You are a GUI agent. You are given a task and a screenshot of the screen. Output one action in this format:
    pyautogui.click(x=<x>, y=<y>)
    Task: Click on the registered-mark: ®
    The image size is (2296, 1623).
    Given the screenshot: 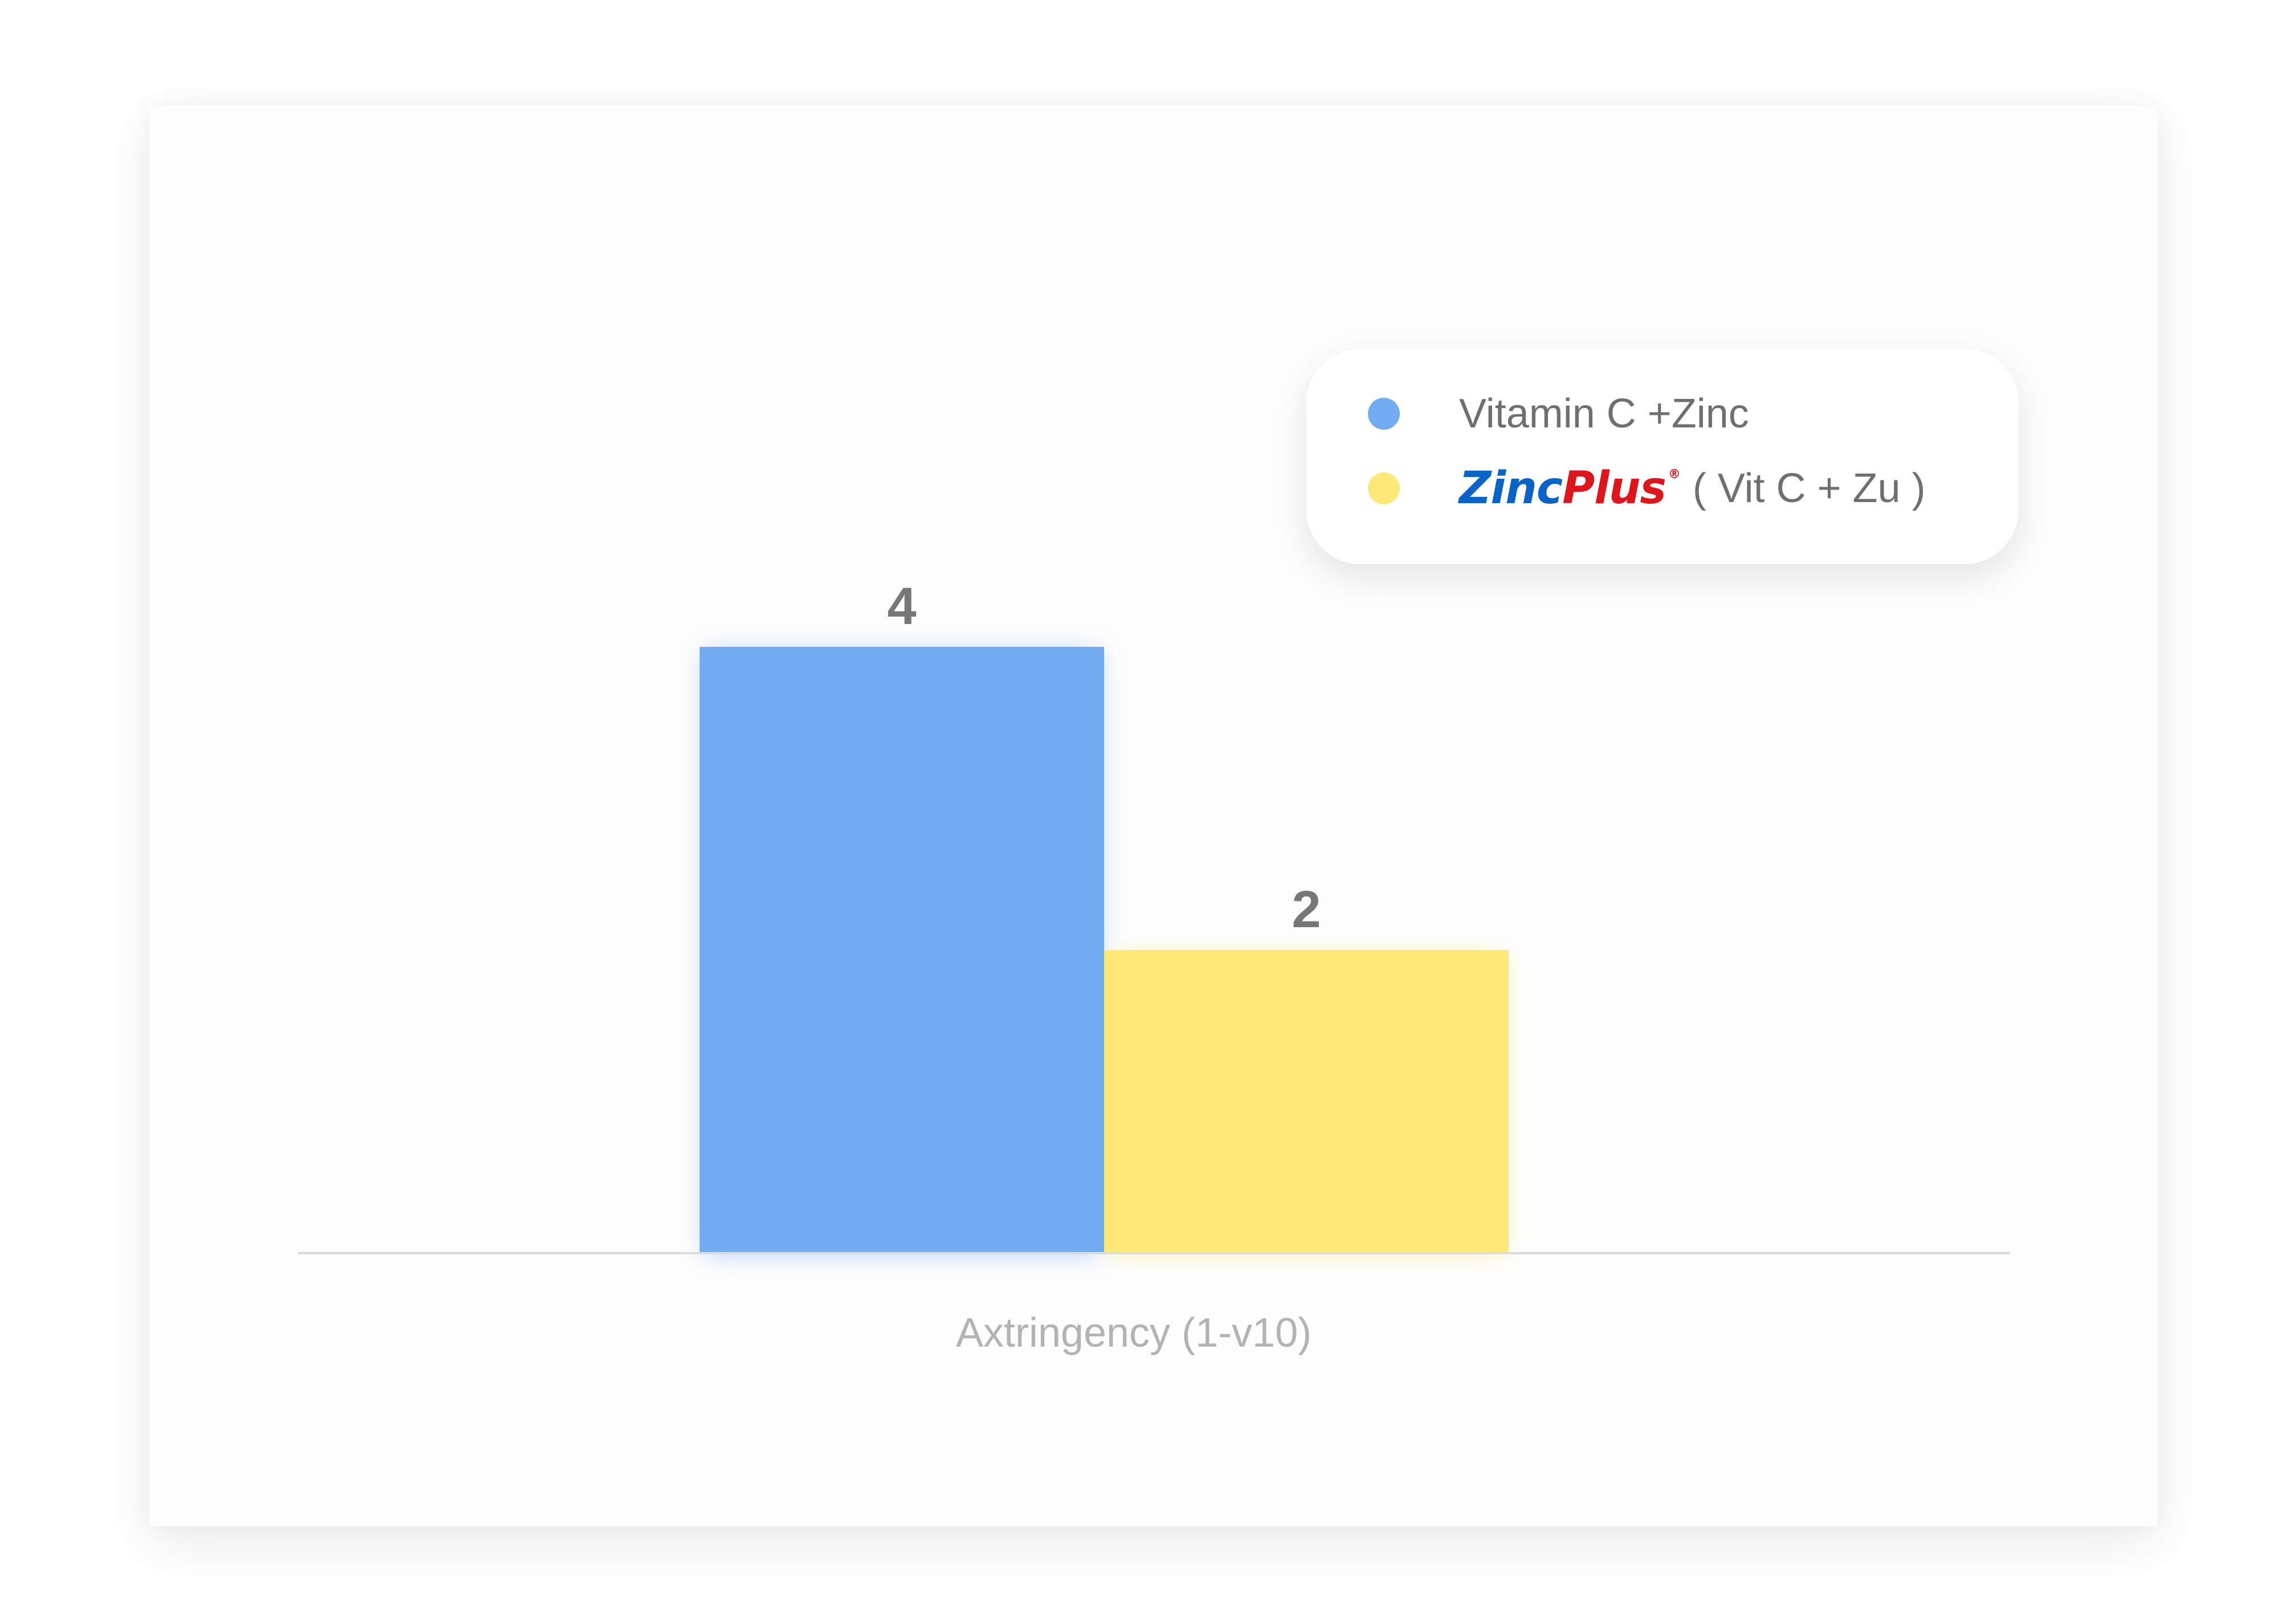 What is the action you would take?
    pyautogui.click(x=1674, y=474)
    